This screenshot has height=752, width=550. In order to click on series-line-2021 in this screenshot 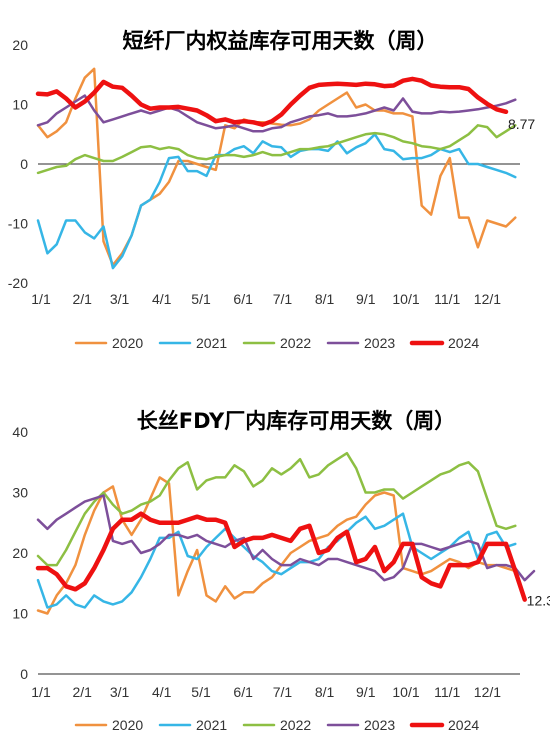, I will do `click(276, 560)`.